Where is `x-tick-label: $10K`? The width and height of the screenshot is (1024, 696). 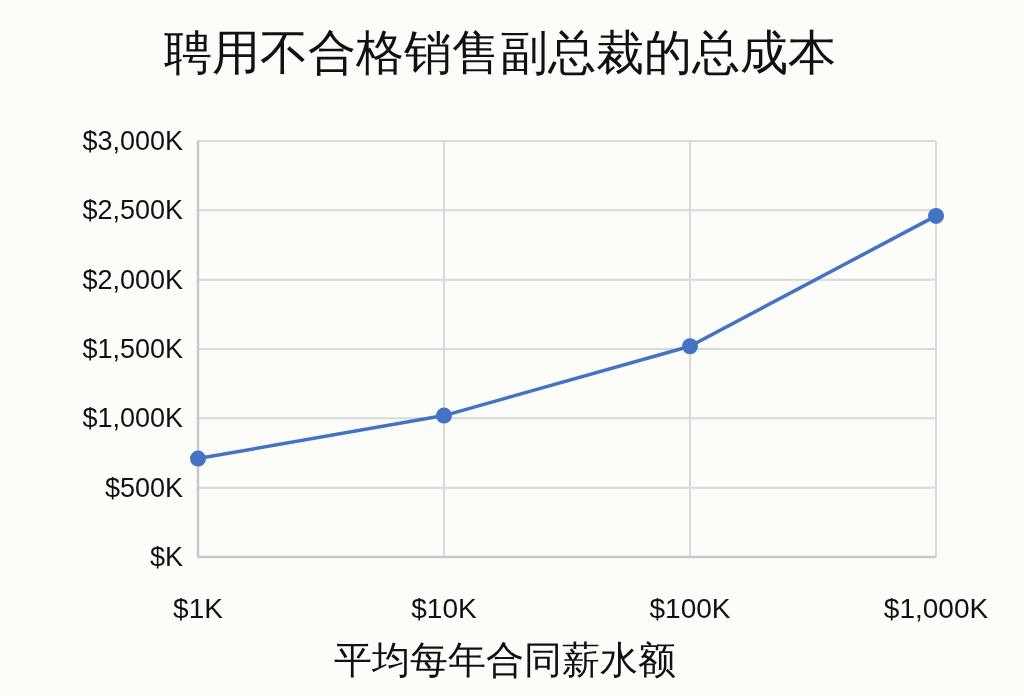
x-tick-label: $10K is located at coordinates (444, 608).